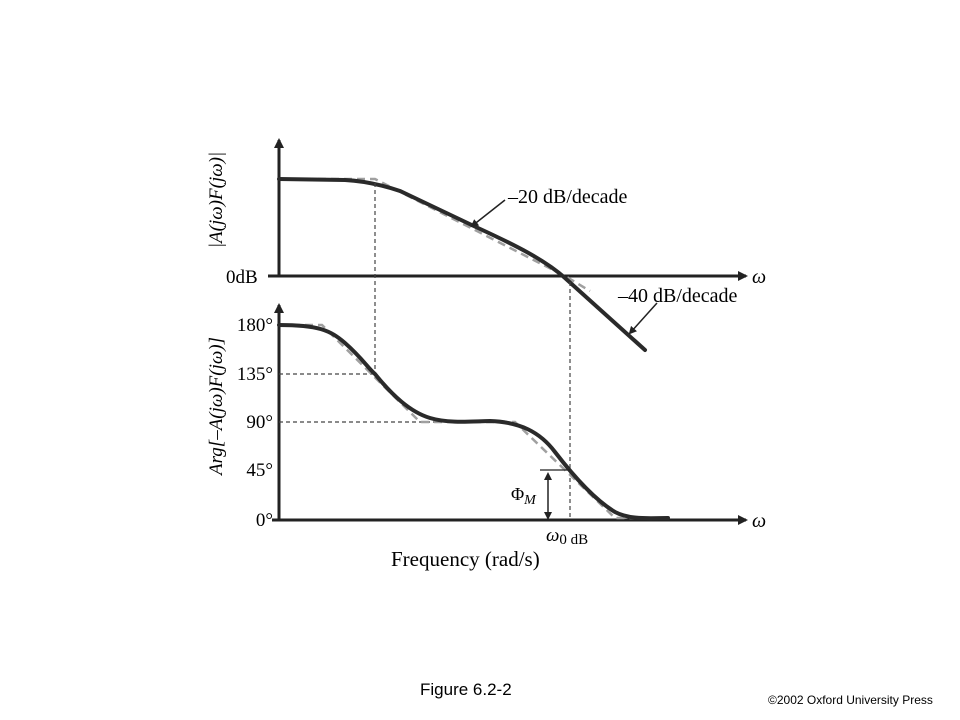 Image resolution: width=960 pixels, height=720 pixels. Describe the element at coordinates (517, 494) in the screenshot. I see `phase-margin-symbol: Φ` at that location.